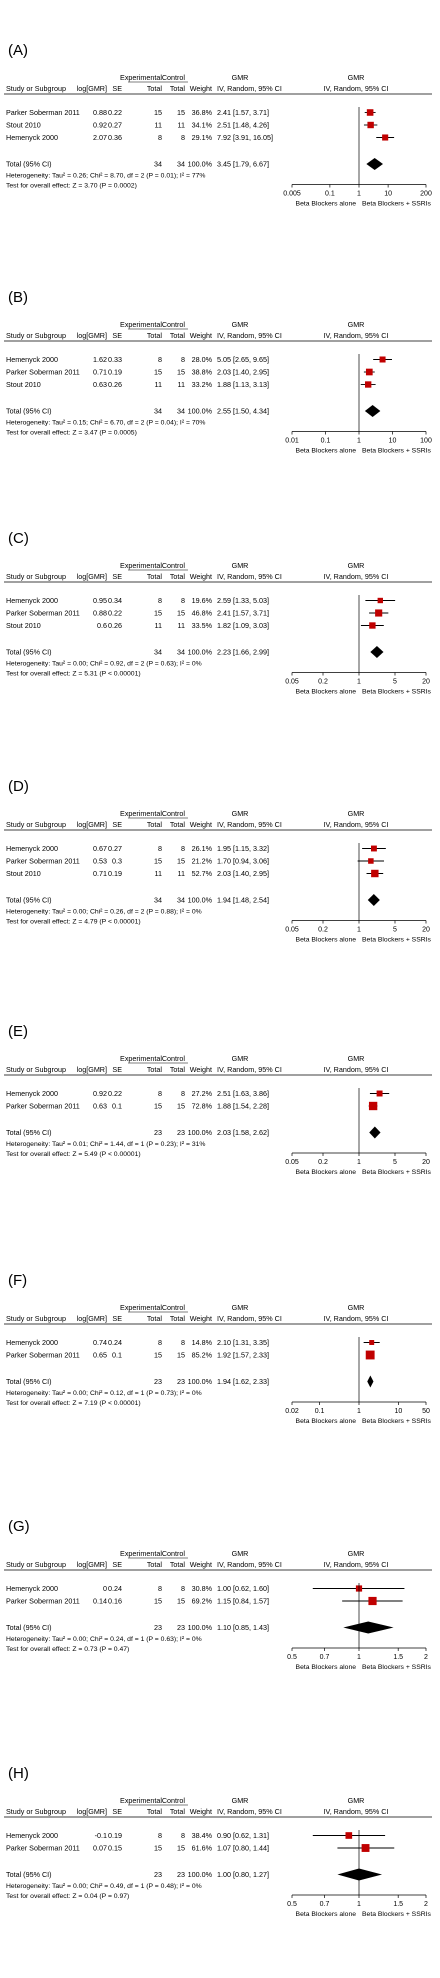  Describe the element at coordinates (115, 1601) in the screenshot. I see `study-se: 0.16` at that location.